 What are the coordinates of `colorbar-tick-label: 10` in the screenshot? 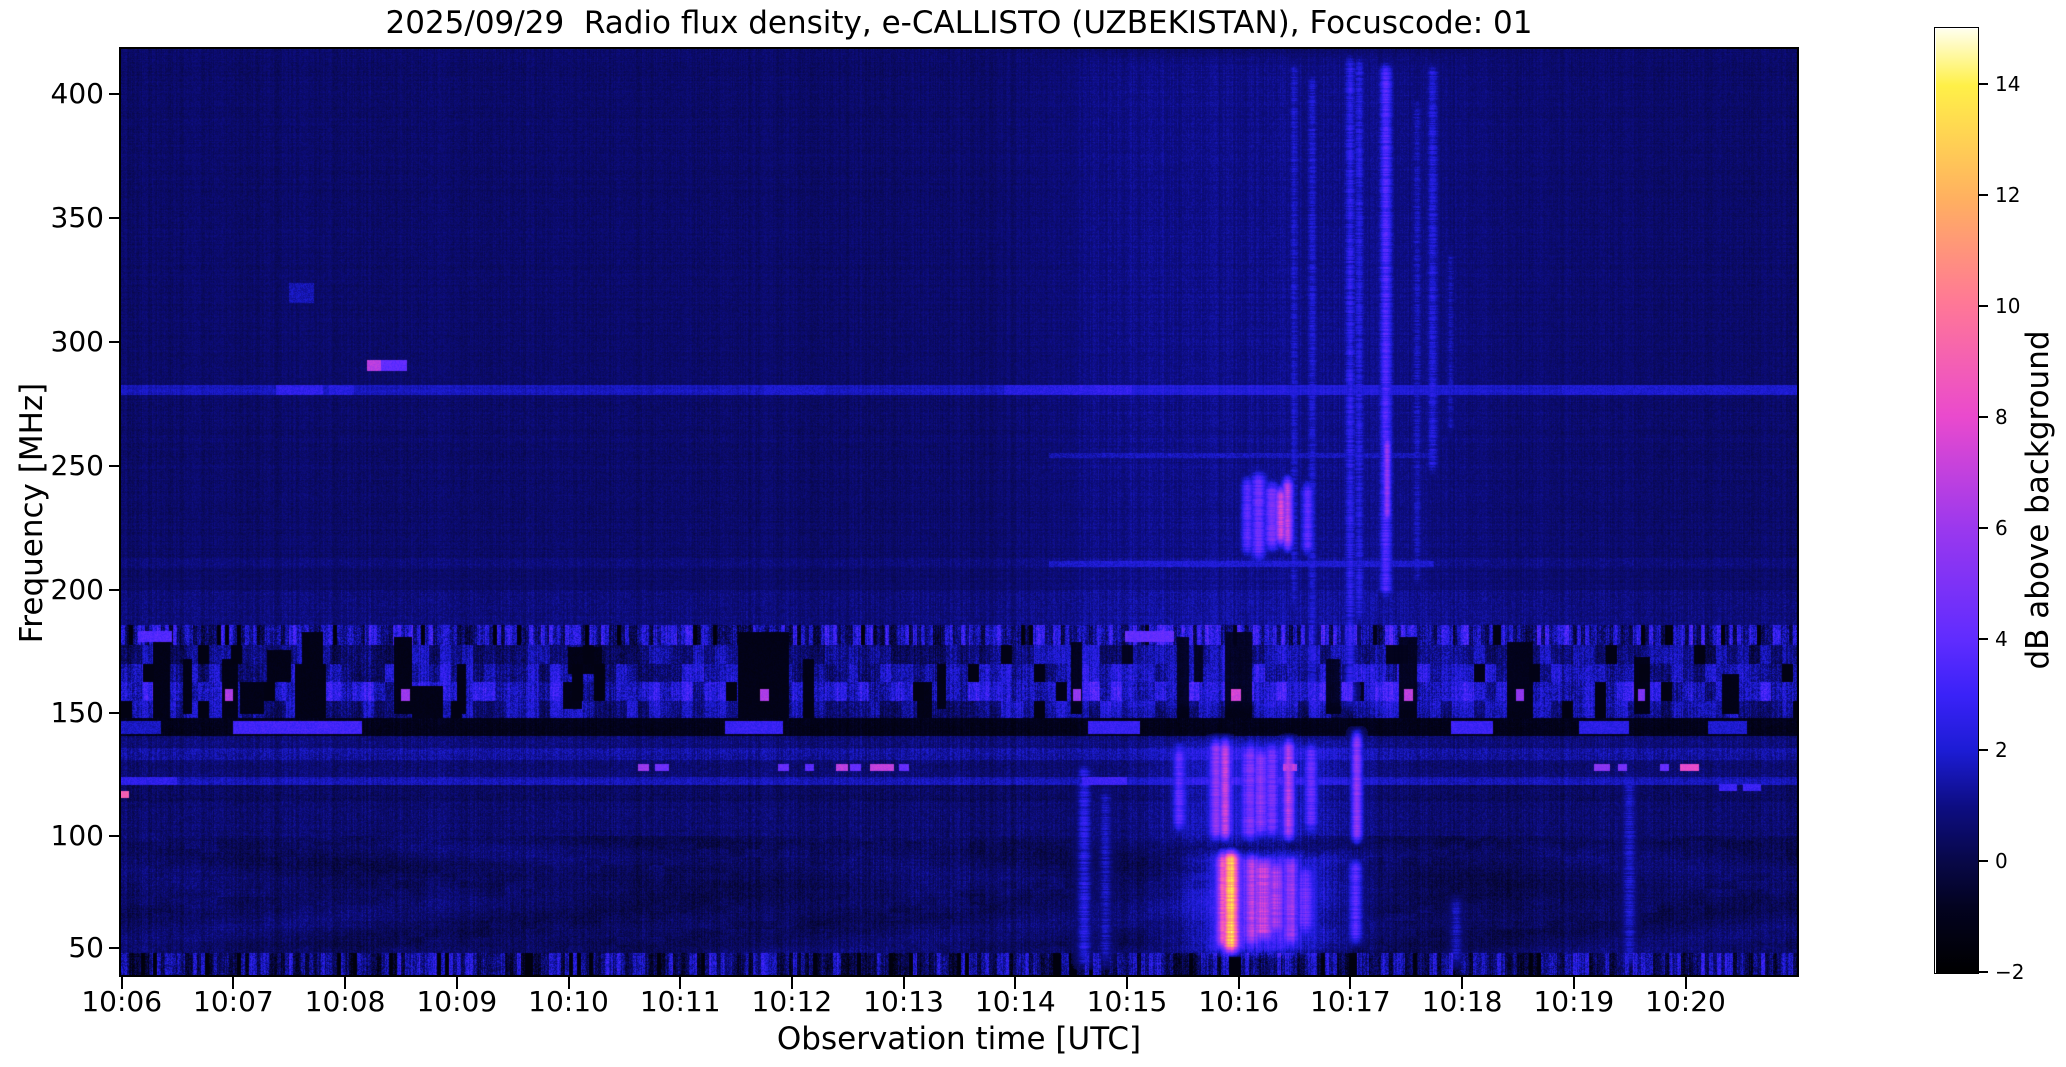 It's located at (2008, 305).